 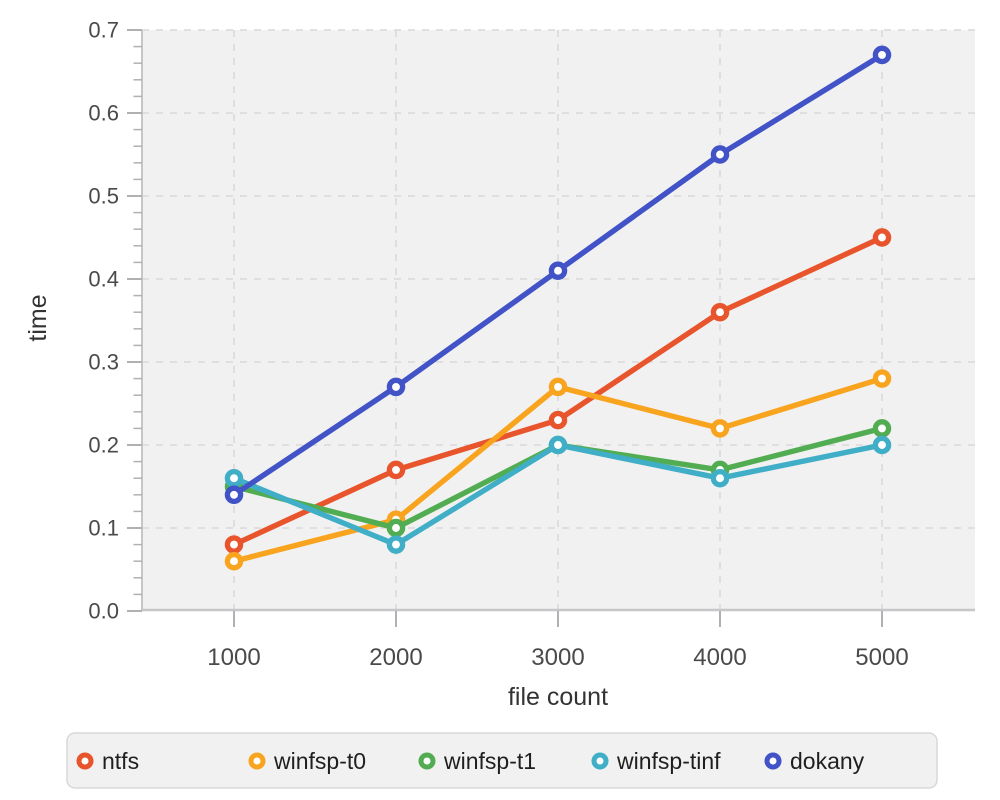 What do you see at coordinates (257, 761) in the screenshot?
I see `legend-marker-winfsp-t0-icon` at bounding box center [257, 761].